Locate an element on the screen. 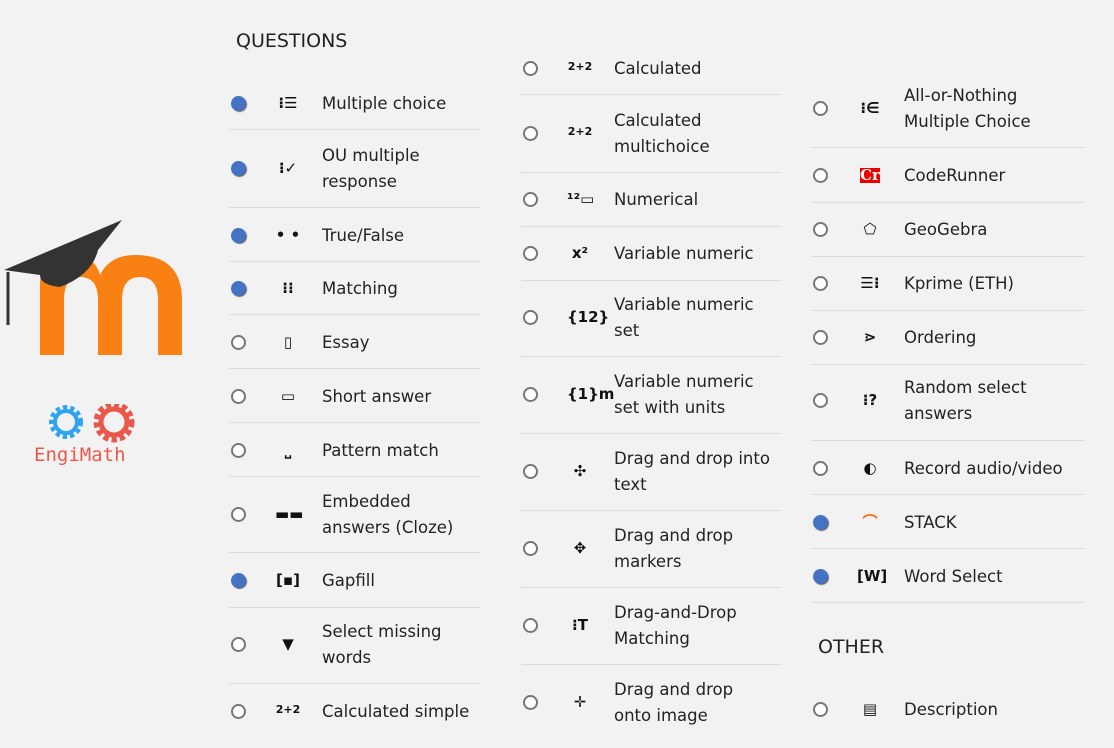  question-type-option: {12} Variable numeric set is located at coordinates (653, 318).